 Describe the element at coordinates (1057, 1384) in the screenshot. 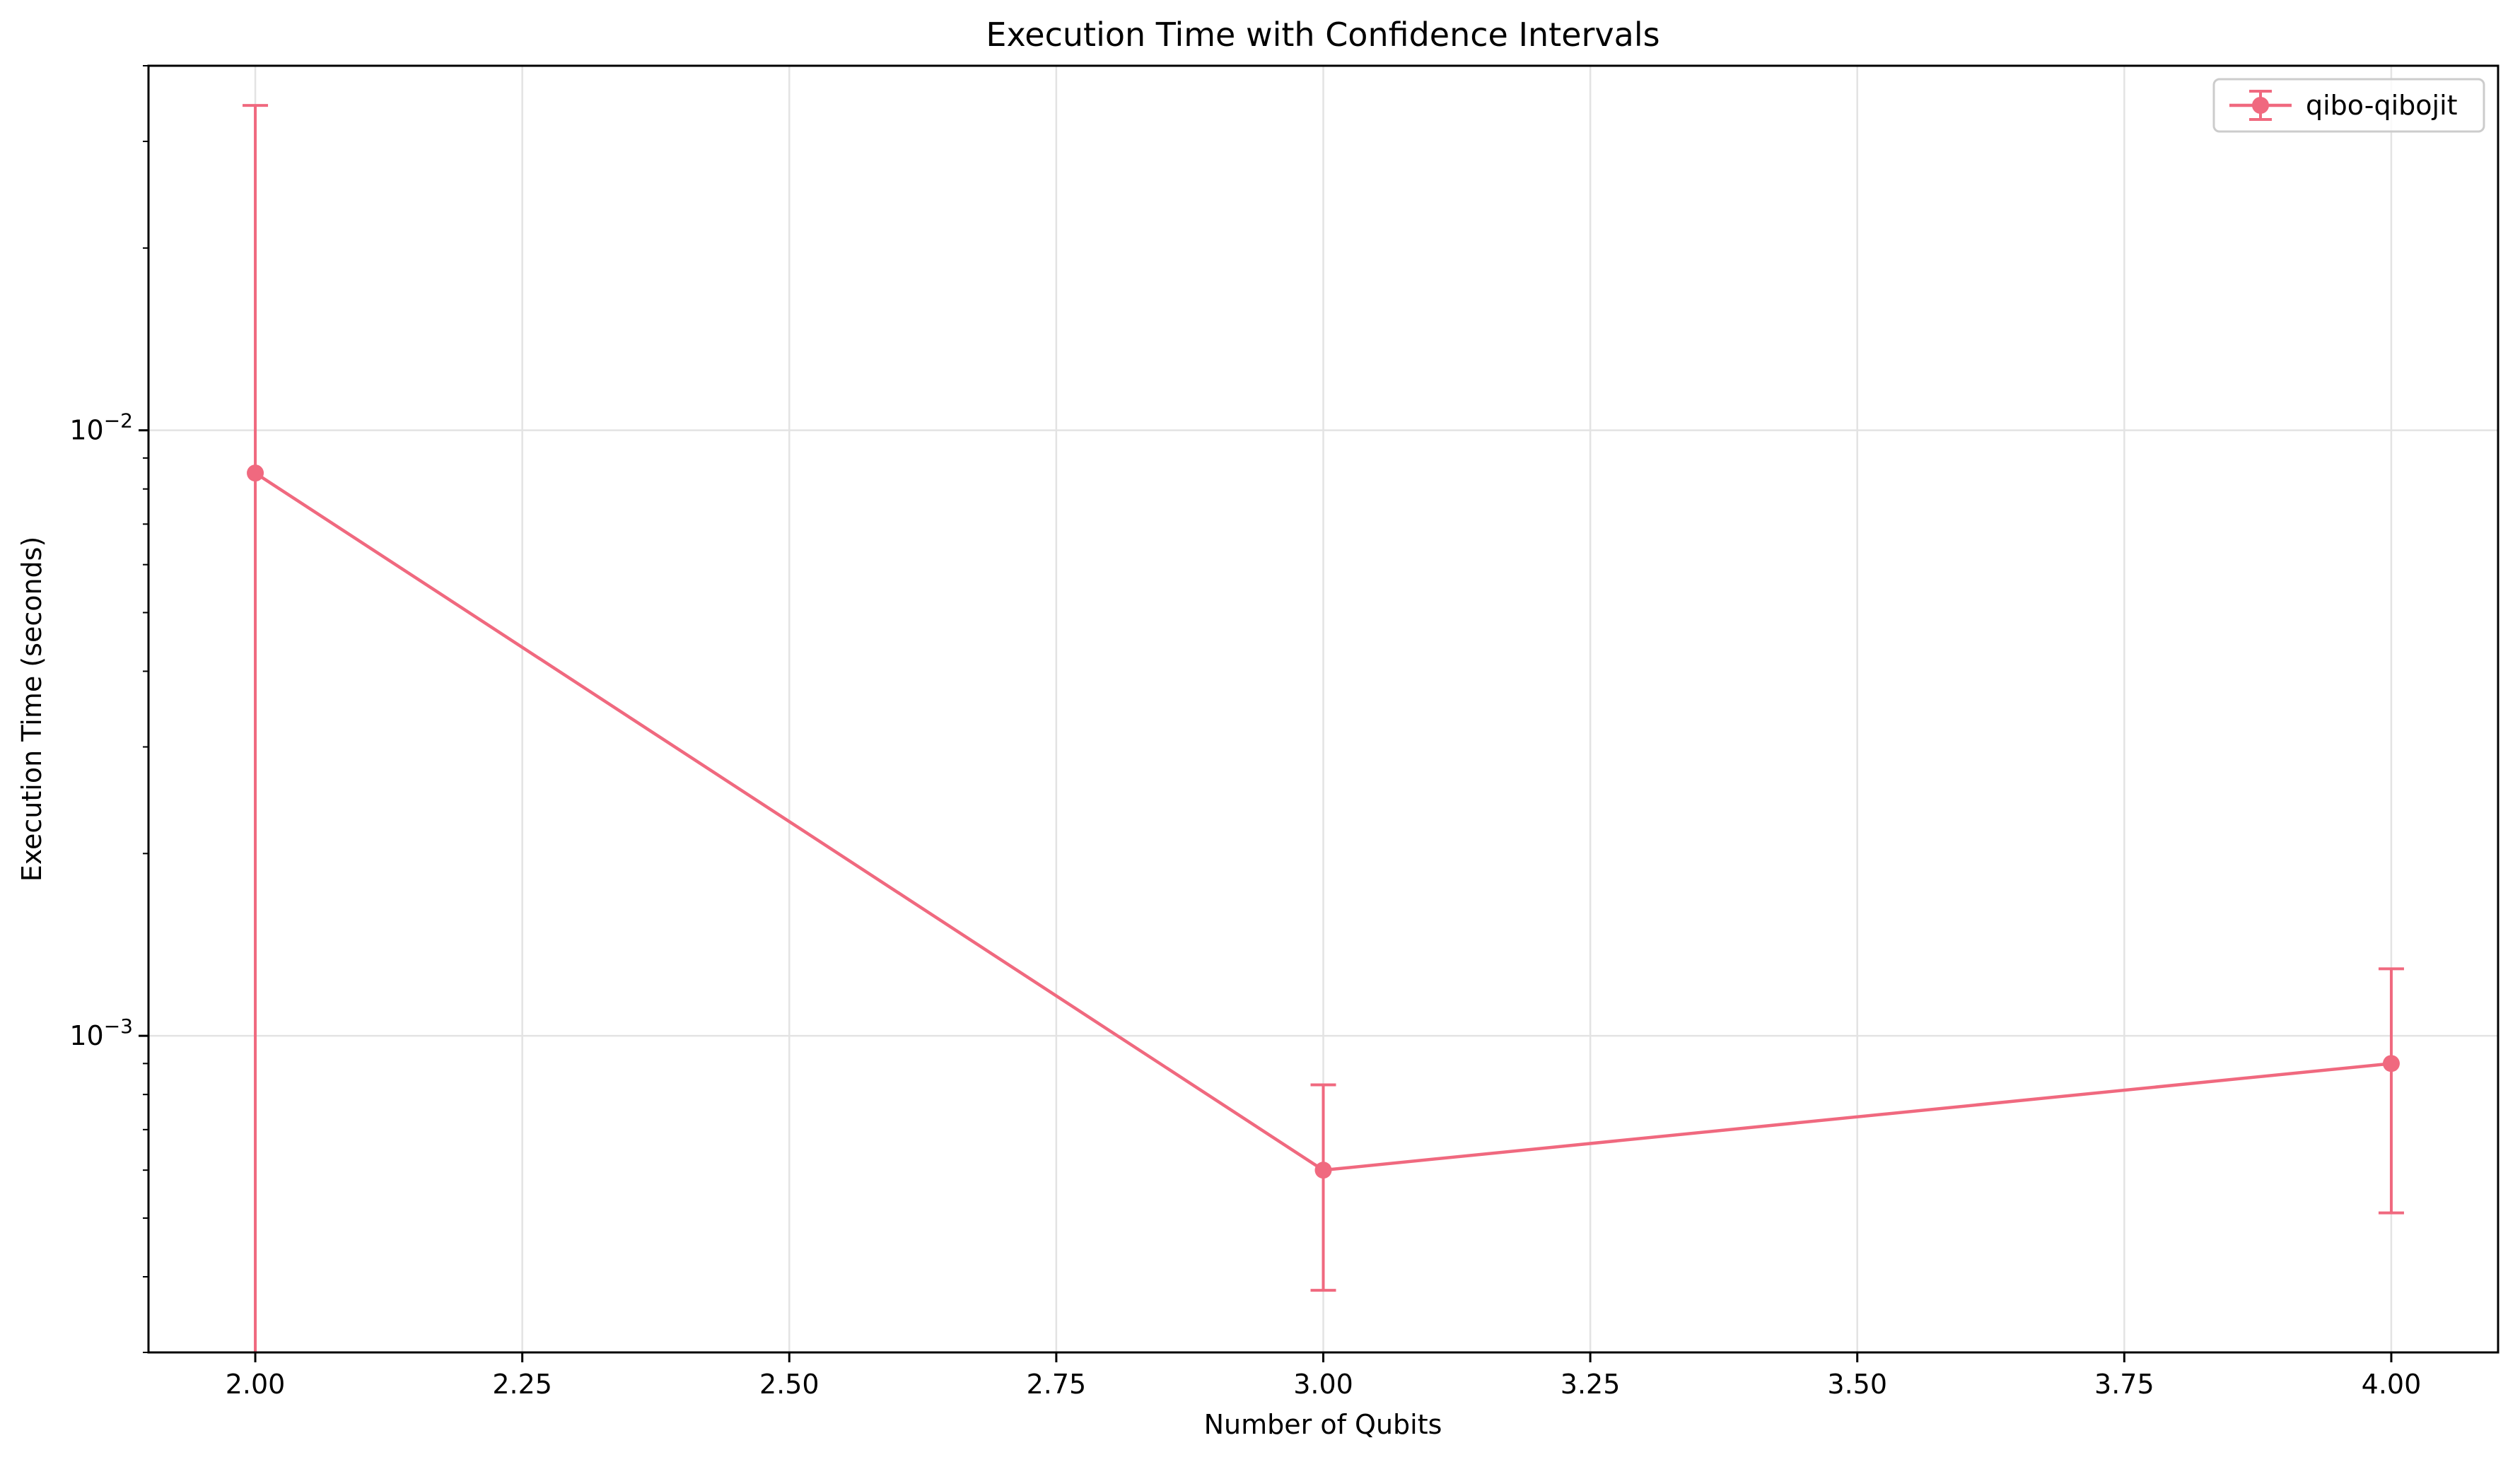

I see `x-tick-label: 2.75` at that location.